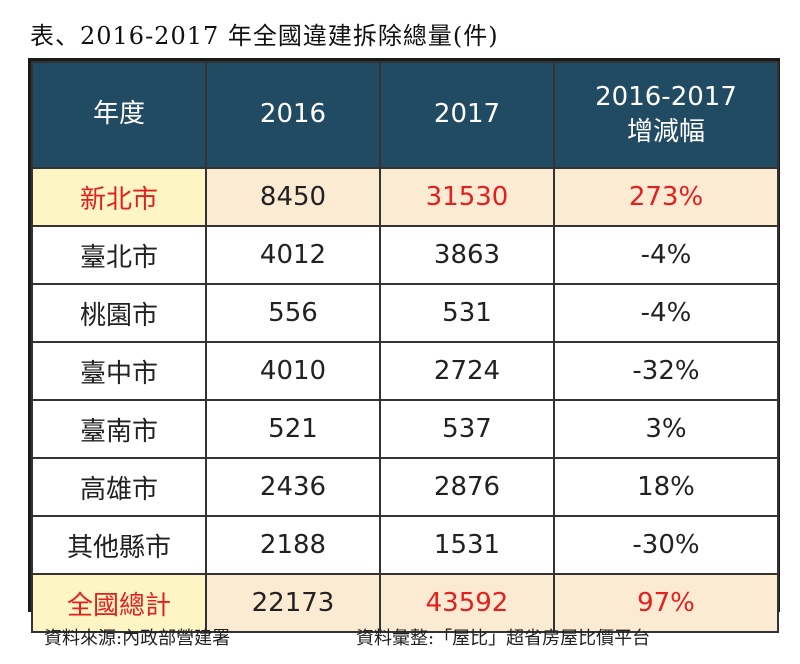  What do you see at coordinates (293, 115) in the screenshot?
I see `header-2016: 2016` at bounding box center [293, 115].